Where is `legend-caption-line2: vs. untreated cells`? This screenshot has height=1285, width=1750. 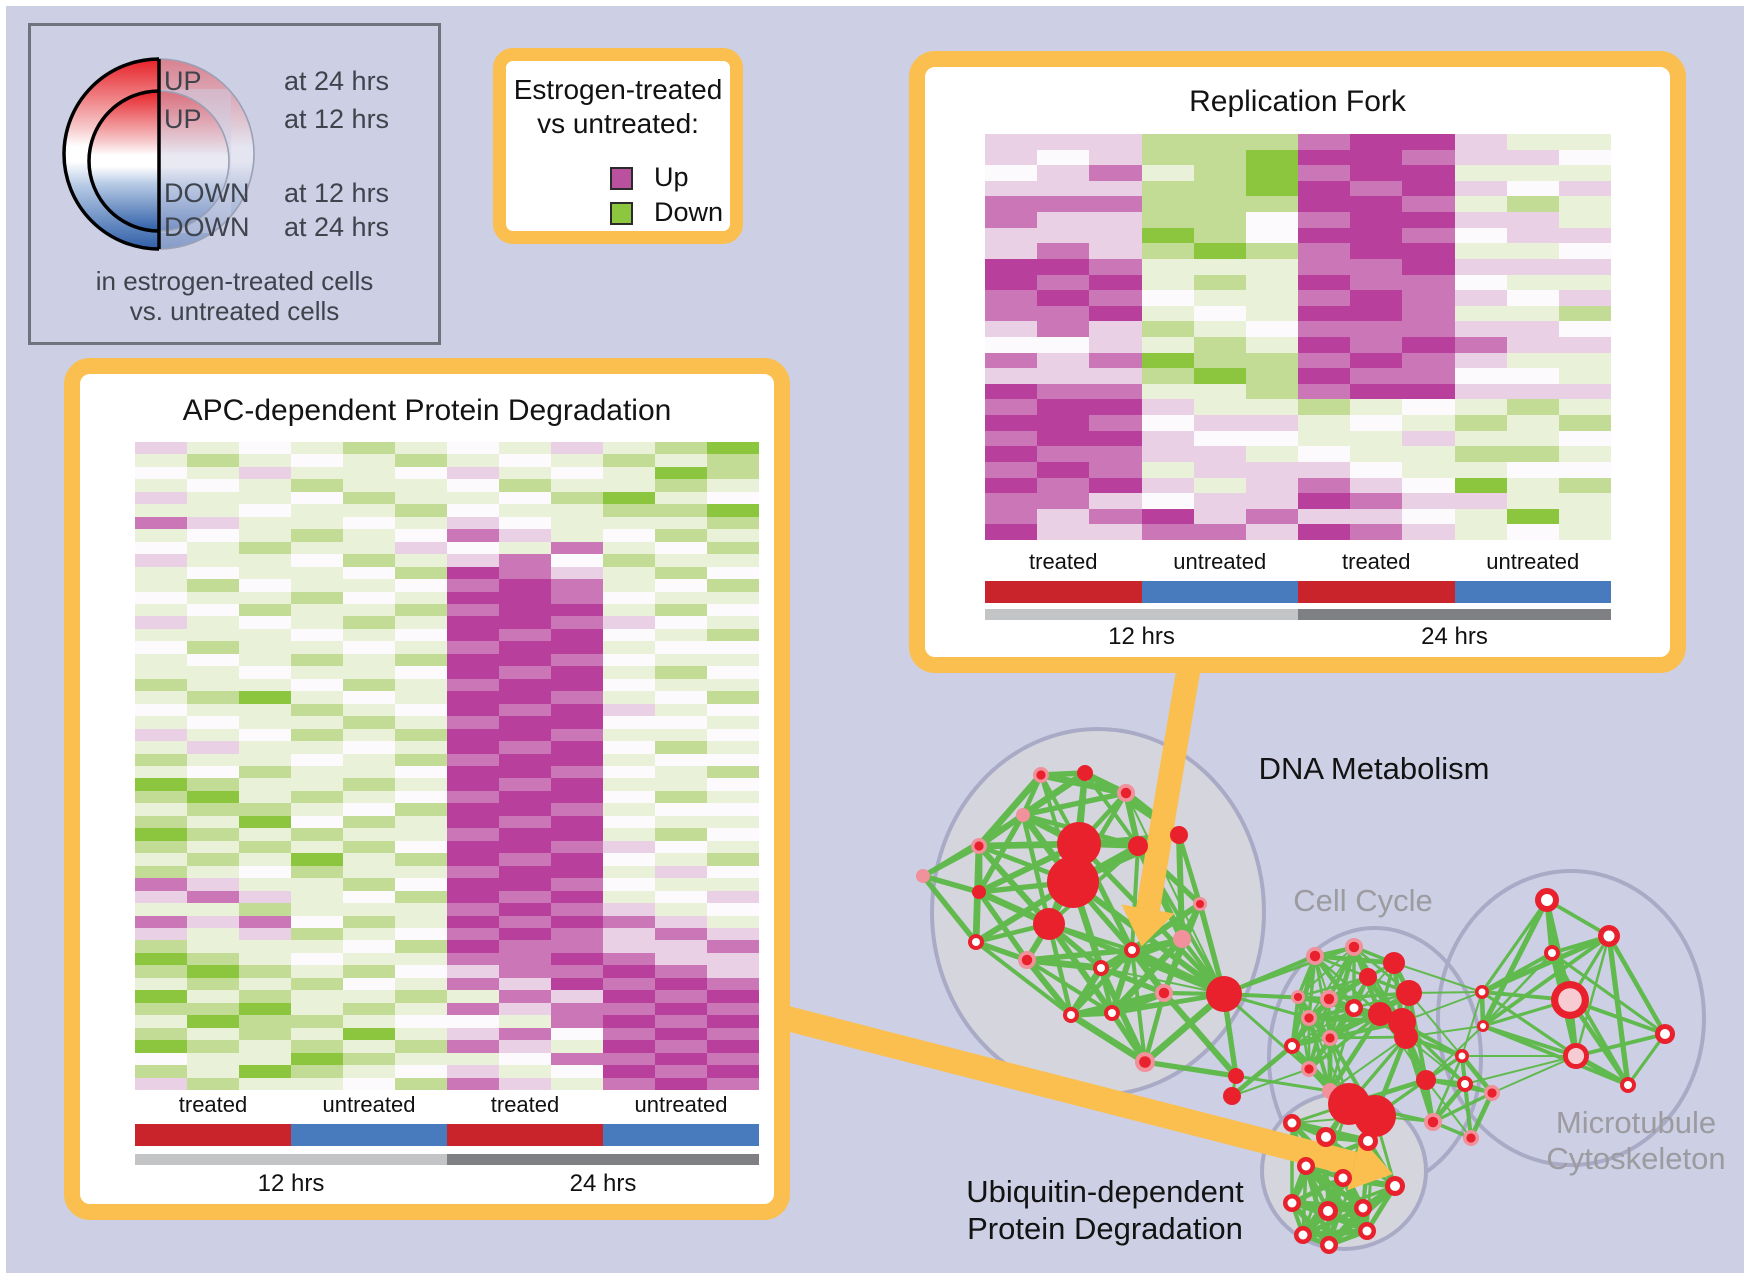
legend-caption-line2: vs. untreated cells is located at coordinates (234, 311).